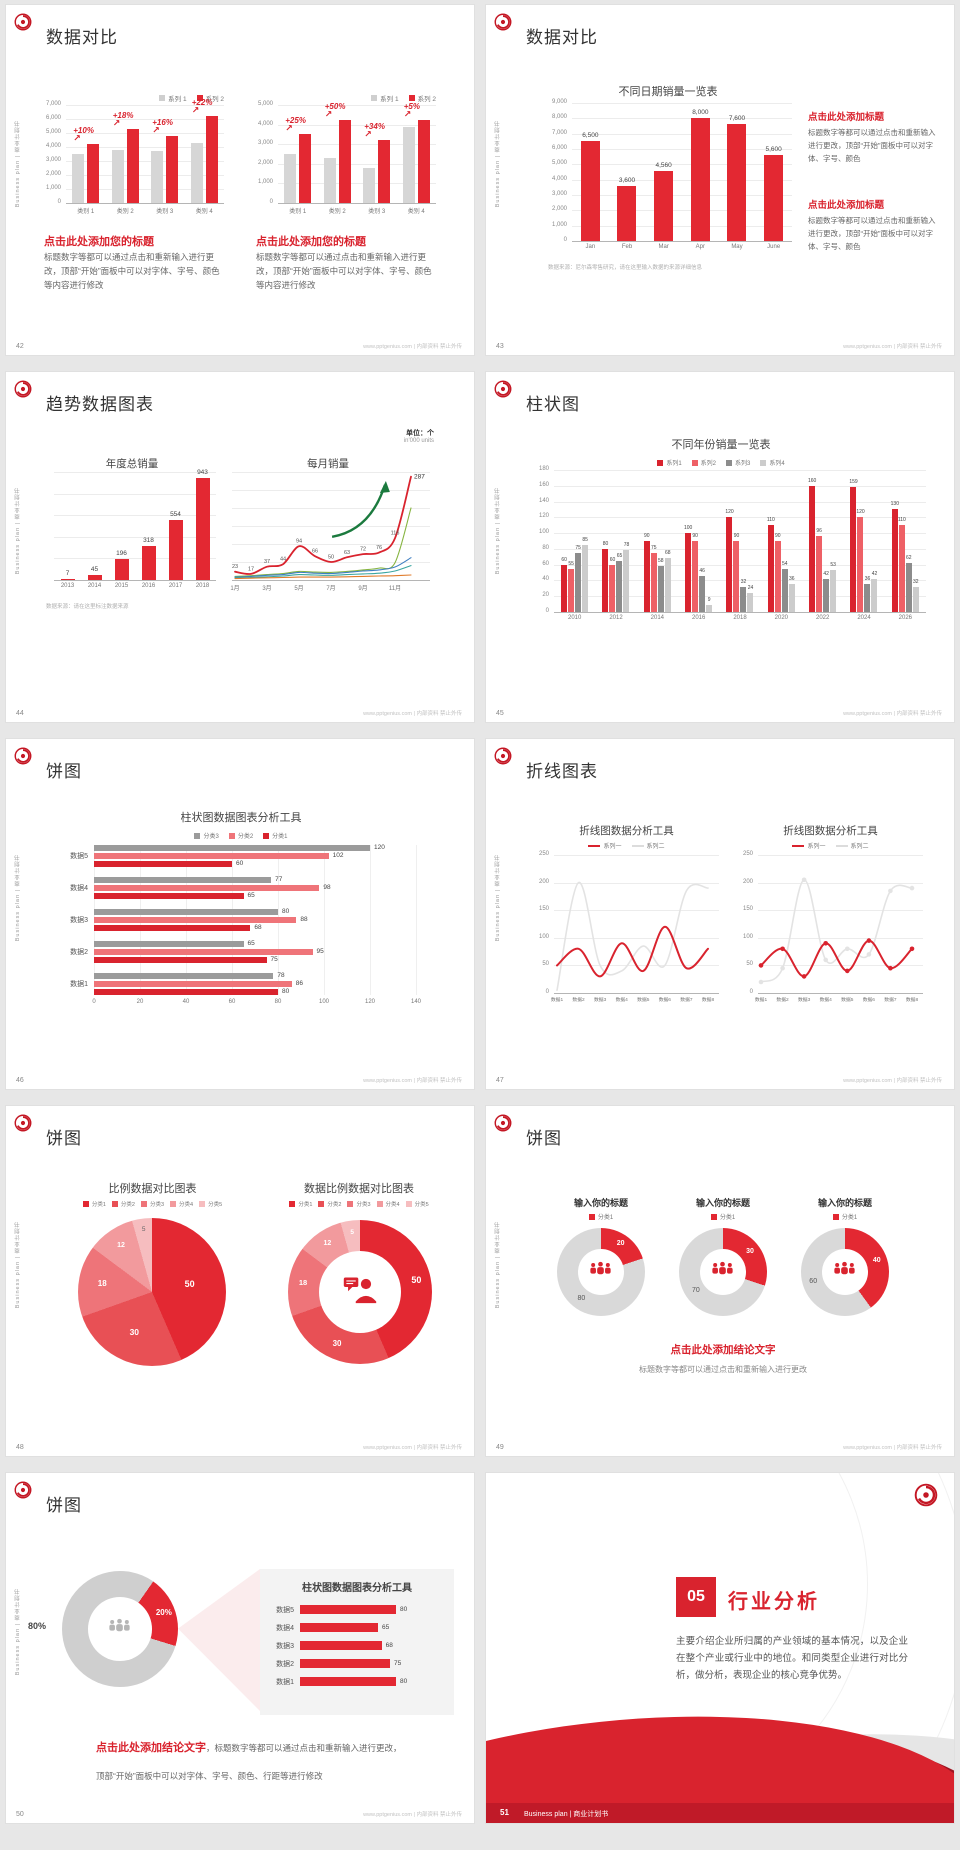 The height and width of the screenshot is (1850, 960). I want to click on text: 23, so click(235, 567).